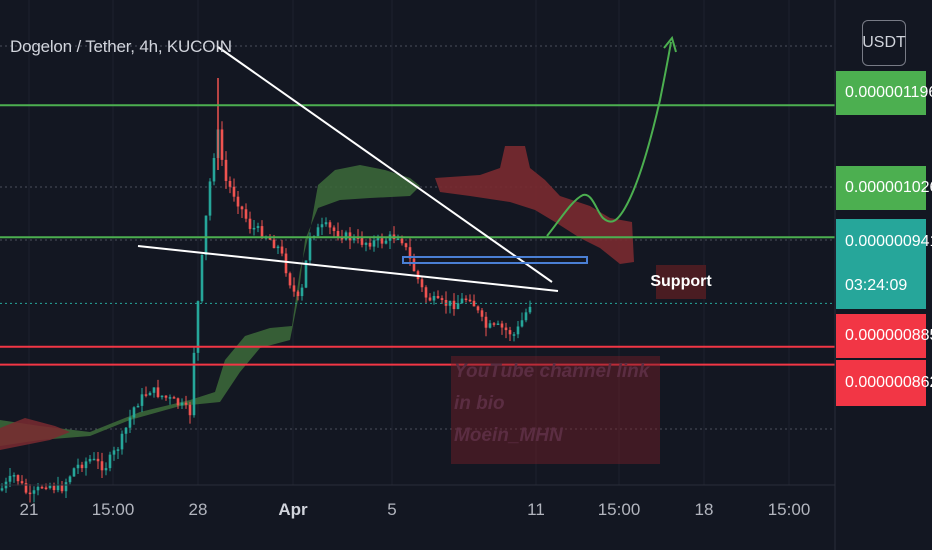  I want to click on watermark-line-2: Moein_MHN, so click(508, 435).